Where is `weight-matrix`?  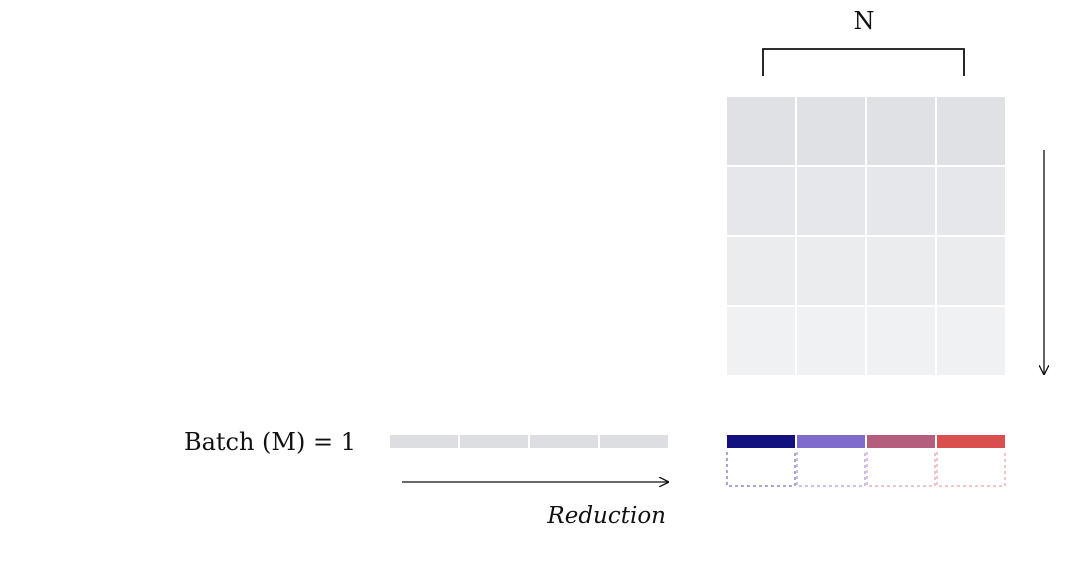 weight-matrix is located at coordinates (866, 236).